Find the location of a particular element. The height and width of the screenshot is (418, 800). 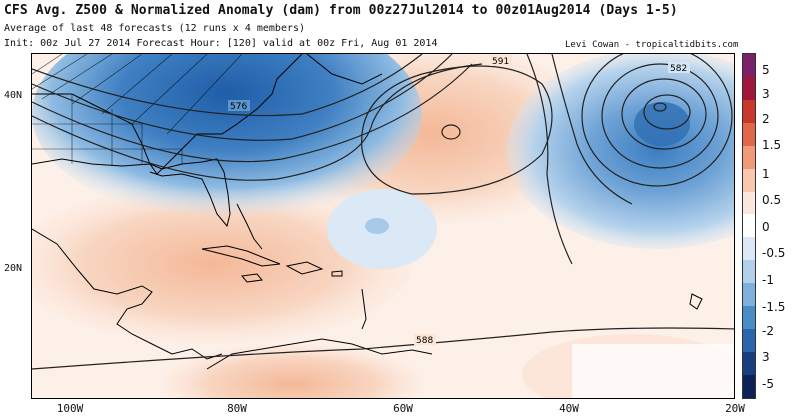

hispaniola is located at coordinates (304, 268).